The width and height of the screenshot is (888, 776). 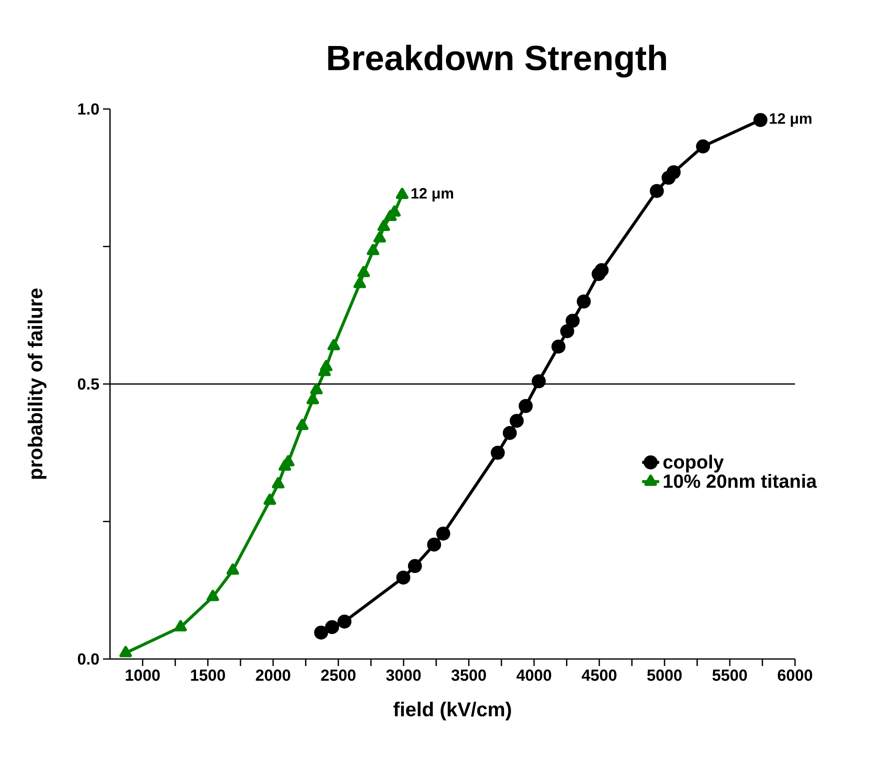 What do you see at coordinates (497, 61) in the screenshot?
I see `chart-title: Breakdown Strength` at bounding box center [497, 61].